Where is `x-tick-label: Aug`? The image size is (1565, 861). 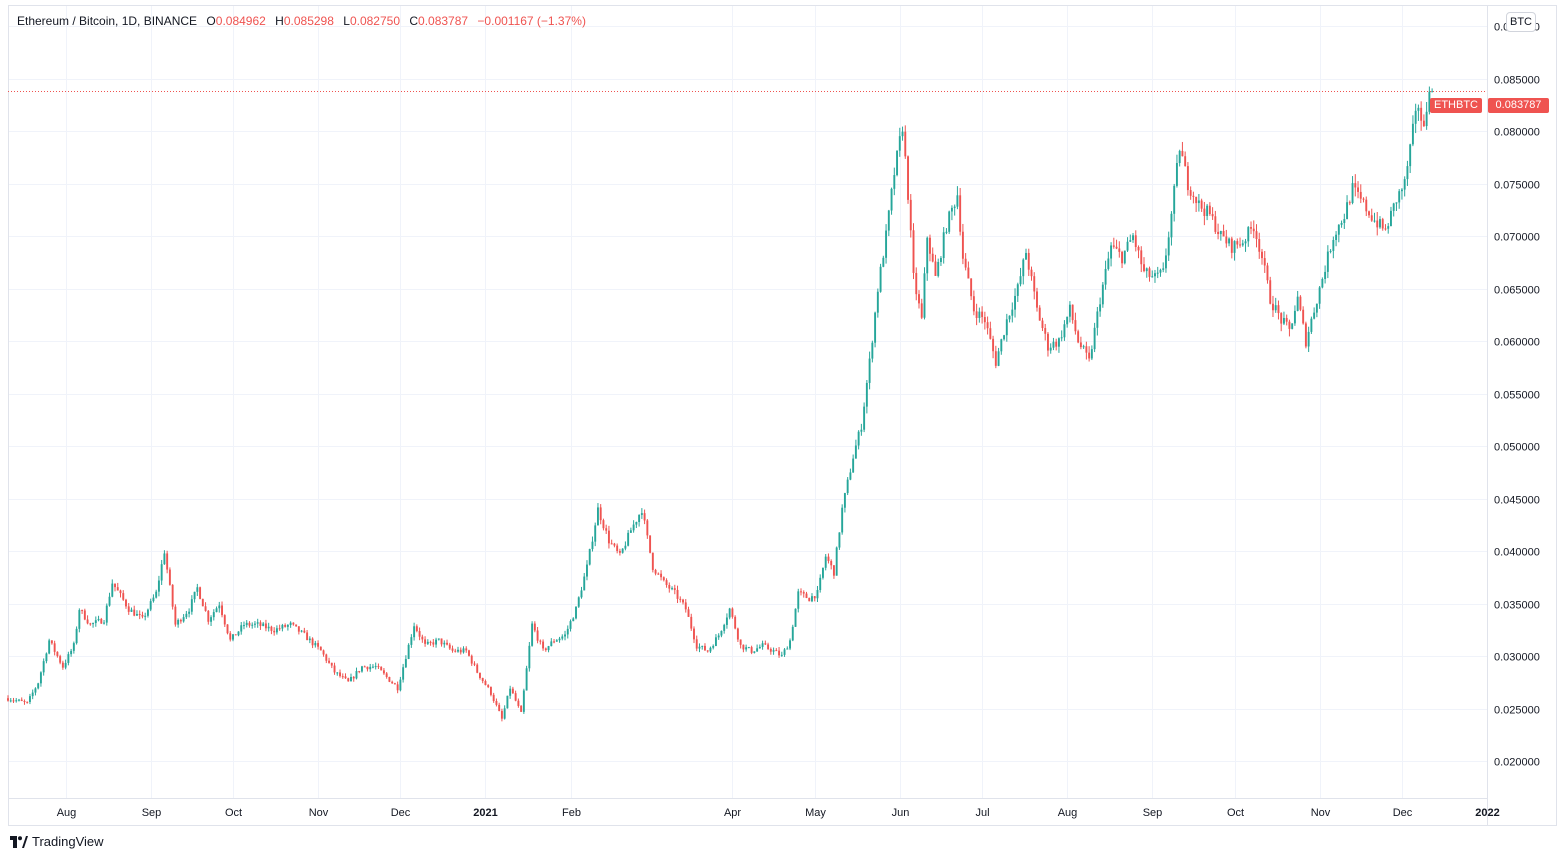 x-tick-label: Aug is located at coordinates (67, 813).